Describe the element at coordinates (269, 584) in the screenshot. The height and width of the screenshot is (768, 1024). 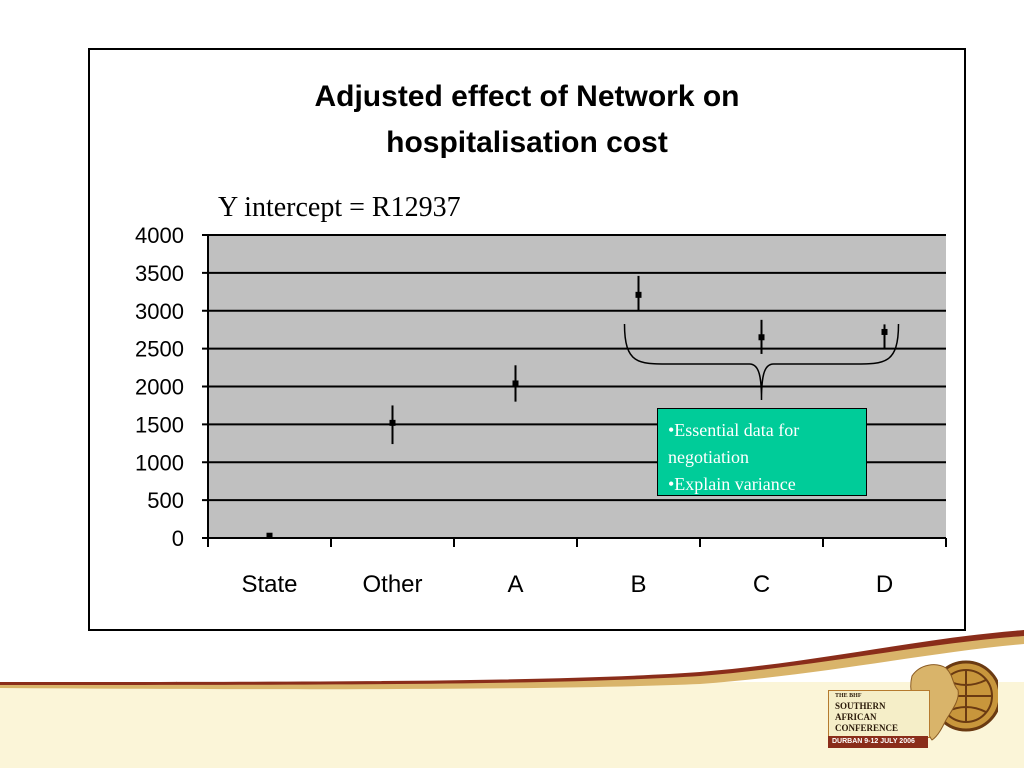
I see `x-tick-label-state: State` at that location.